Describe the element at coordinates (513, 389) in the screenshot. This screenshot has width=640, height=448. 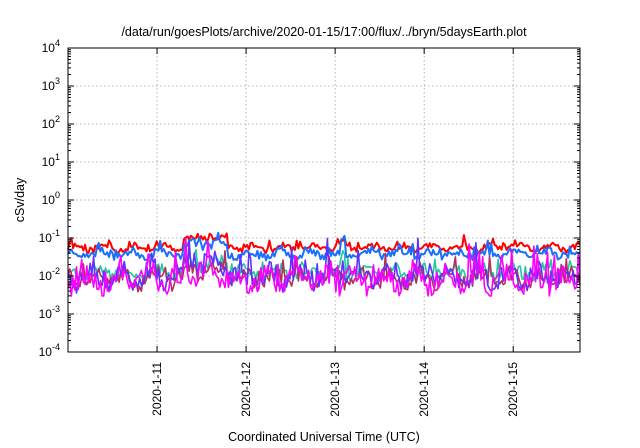
I see `x-tick-label: 2020-1-15` at that location.